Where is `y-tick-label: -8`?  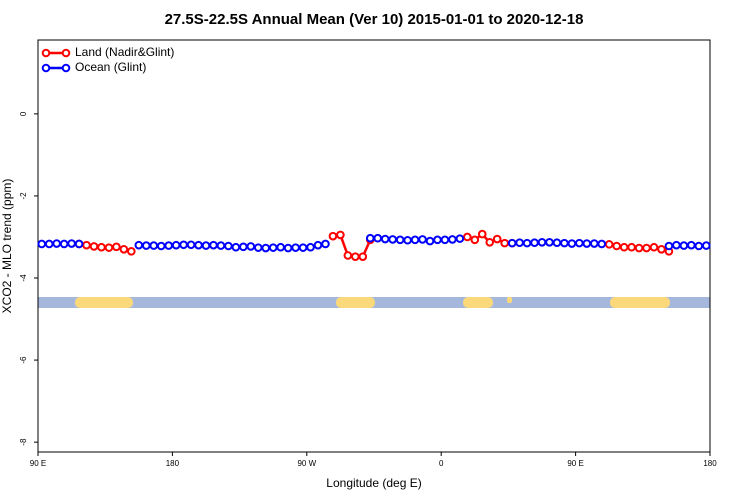 y-tick-label: -8 is located at coordinates (23, 442).